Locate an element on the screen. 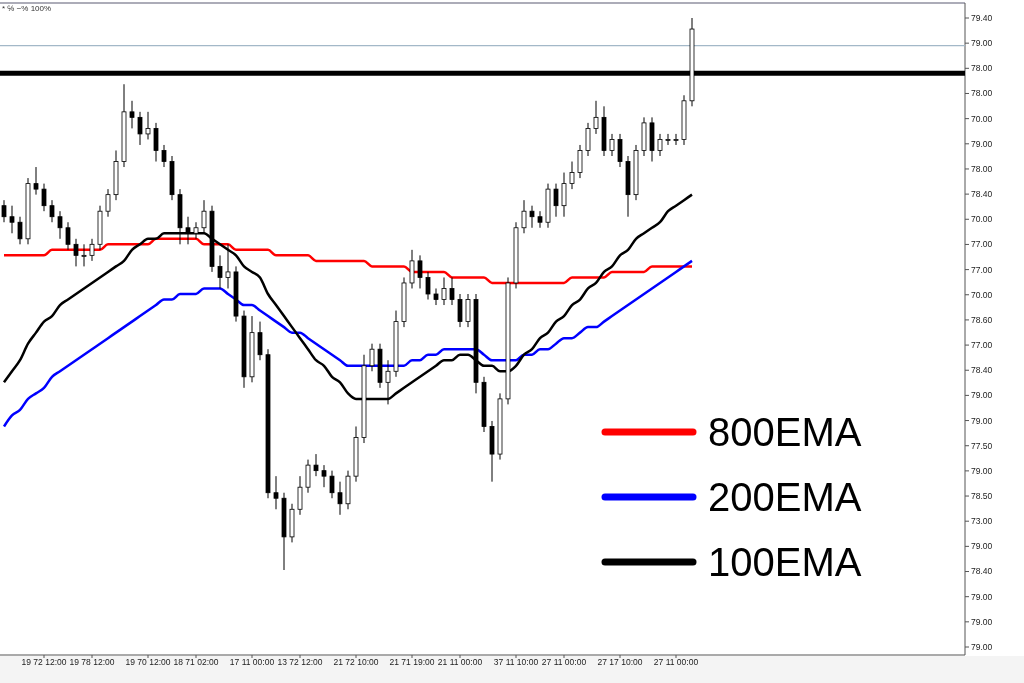 This screenshot has height=683, width=1024. x-tick-label: 19 78 12:00 is located at coordinates (92, 662).